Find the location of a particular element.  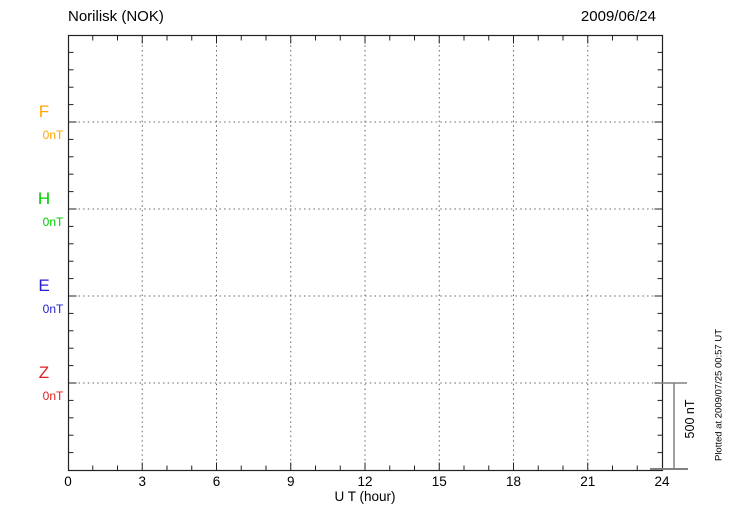

x-tick-label-12: 12 is located at coordinates (365, 481).